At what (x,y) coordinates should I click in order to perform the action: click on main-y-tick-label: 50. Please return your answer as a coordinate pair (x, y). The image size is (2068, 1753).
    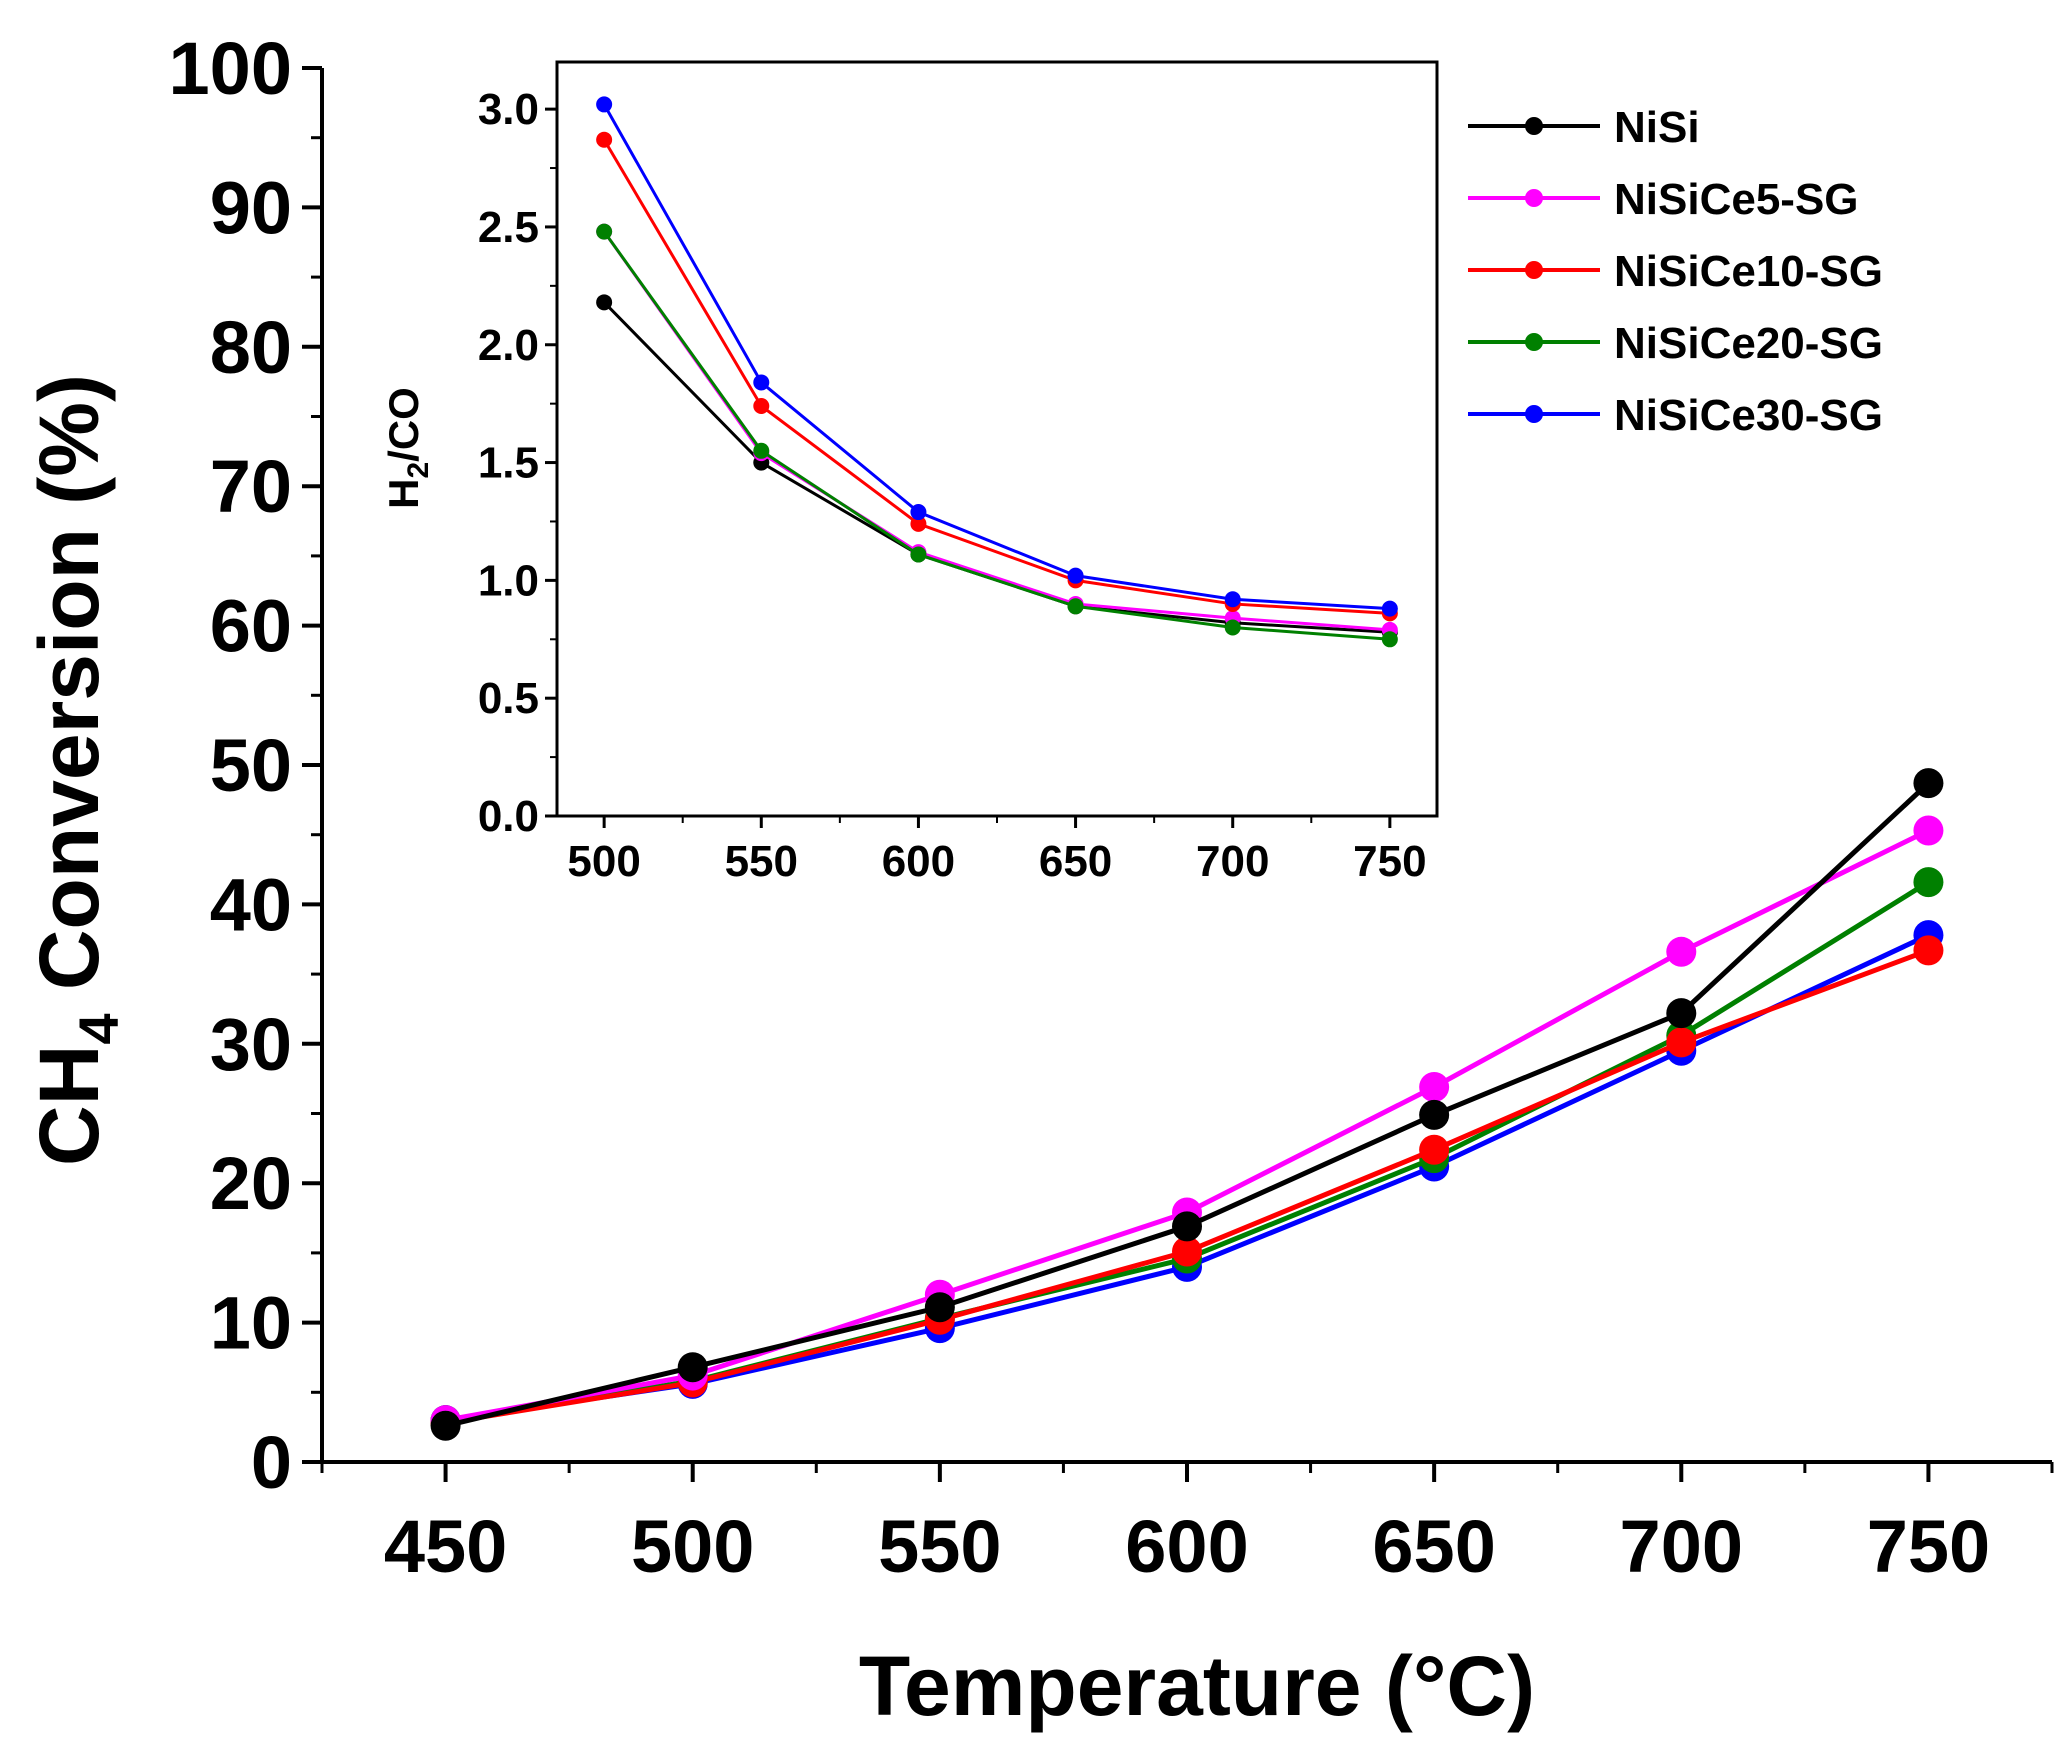
    Looking at the image, I should click on (251, 765).